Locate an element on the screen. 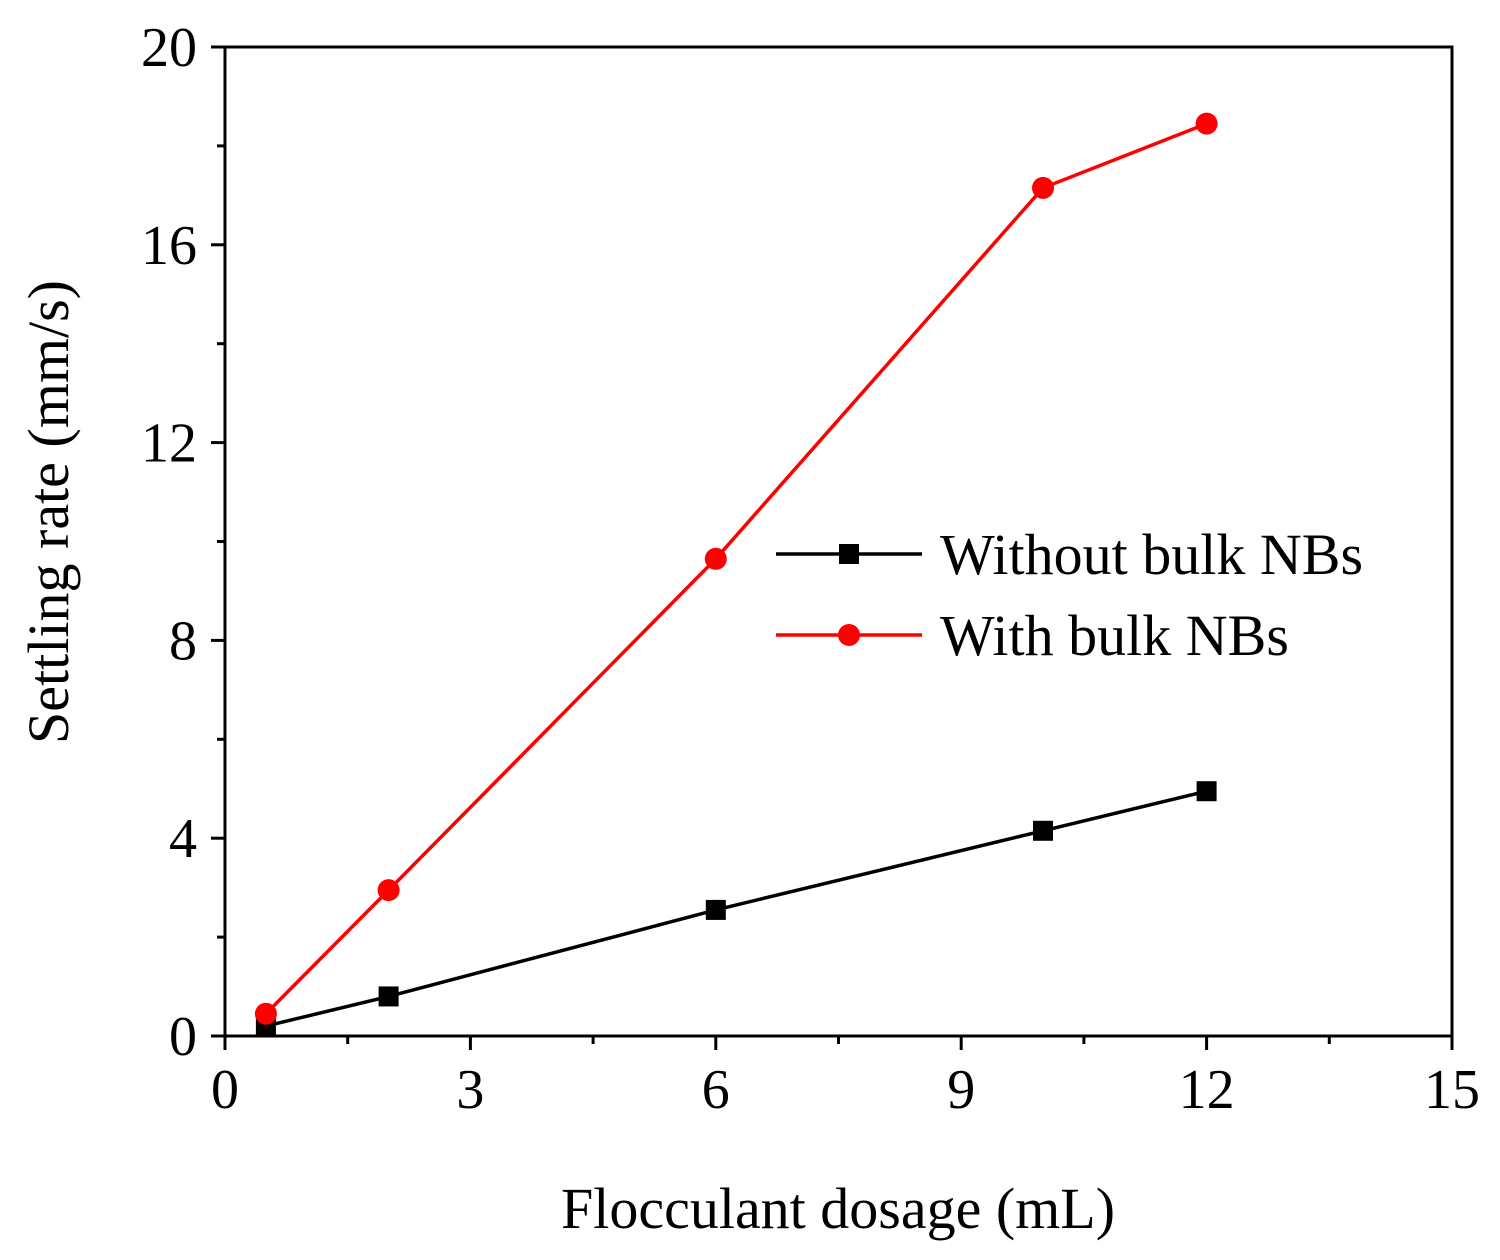  x-tick-label-0: 0 is located at coordinates (225, 1090).